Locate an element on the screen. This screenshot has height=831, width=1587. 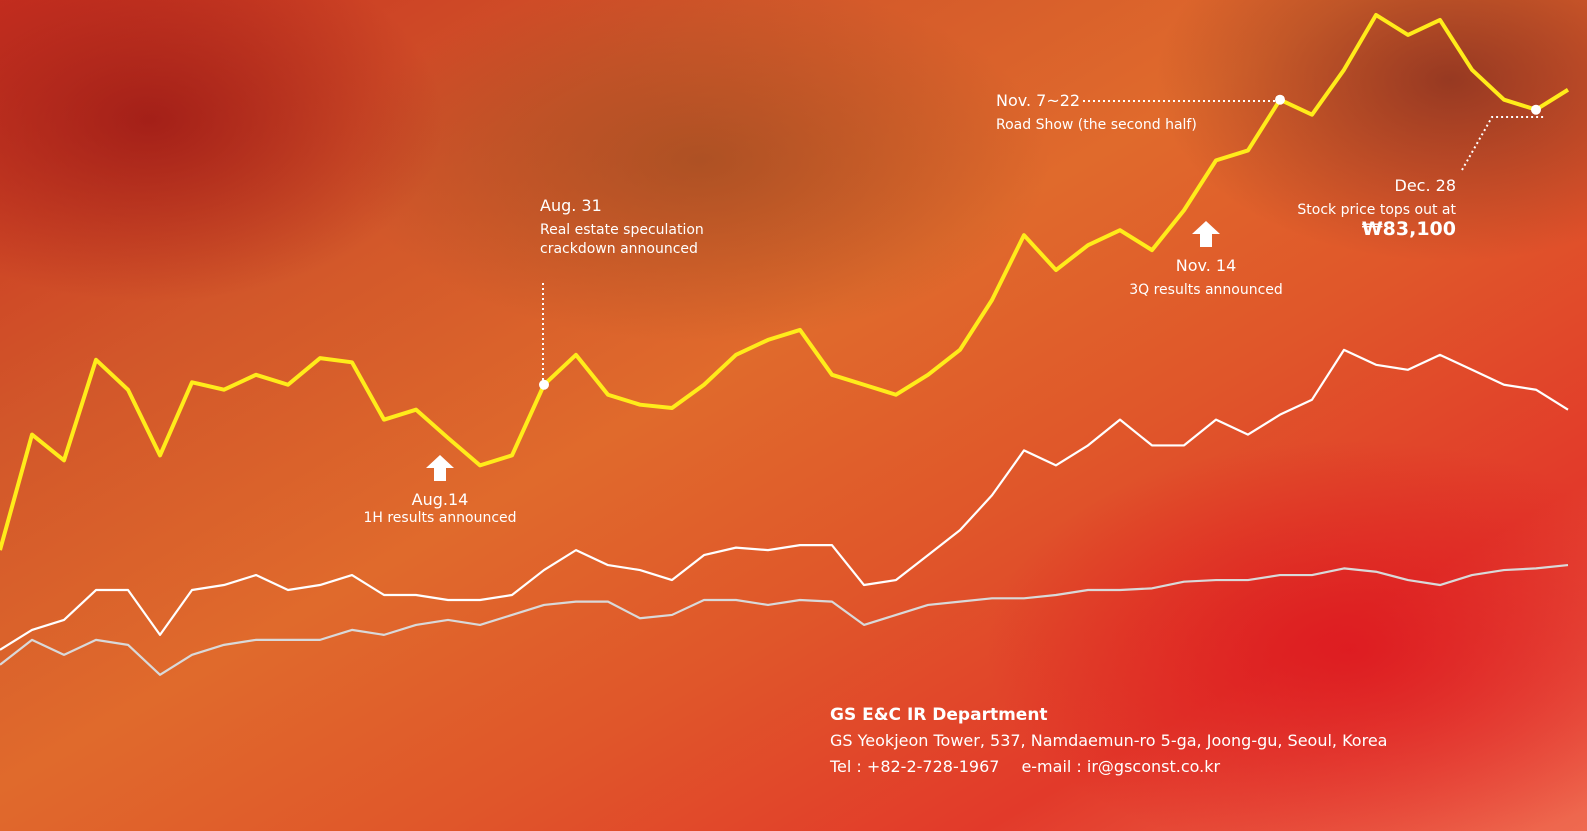
annotation-text: 1H results announced is located at coordinates (440, 518).